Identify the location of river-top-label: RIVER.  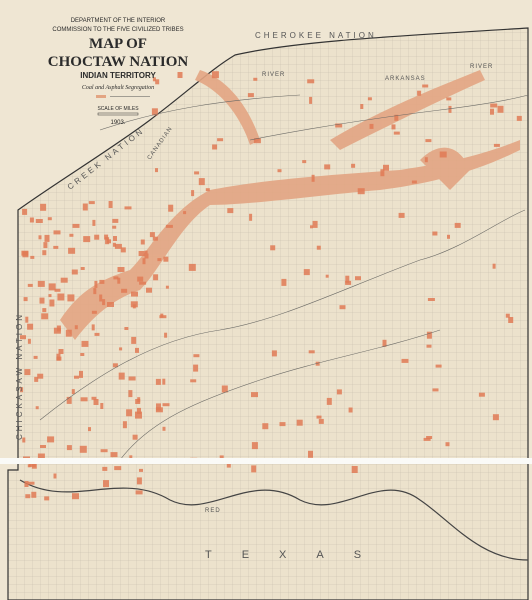
(273, 75).